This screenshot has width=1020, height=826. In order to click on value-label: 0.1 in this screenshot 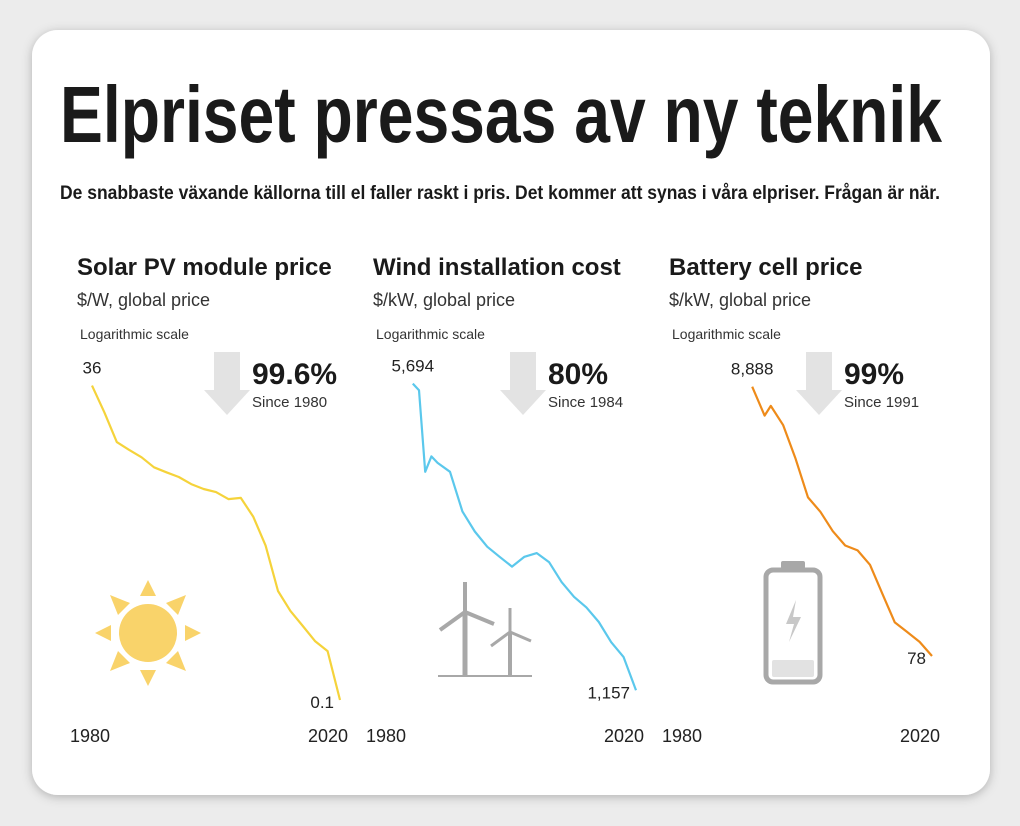, I will do `click(322, 702)`.